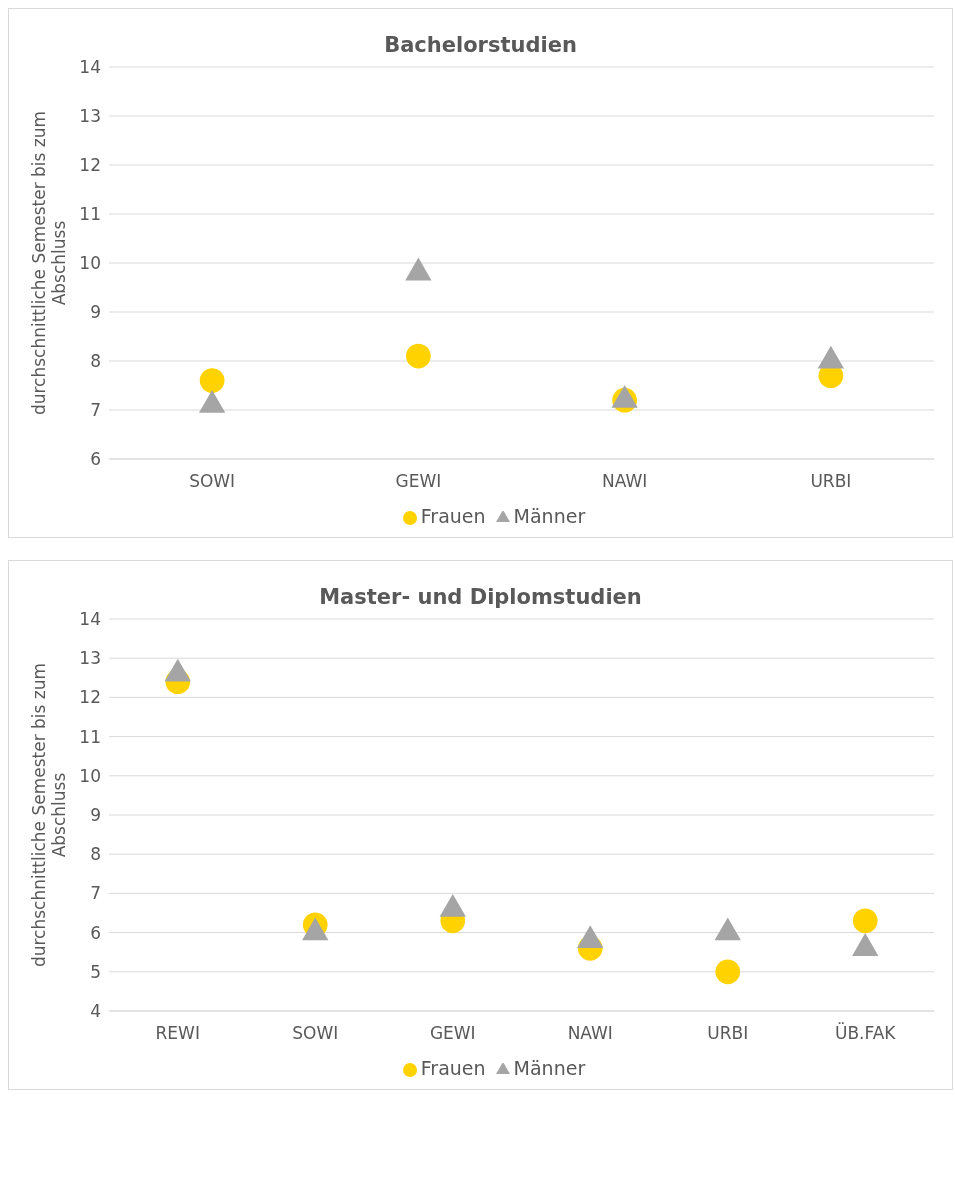 This screenshot has height=1189, width=955. I want to click on x-tick-label: ÜB.FAK, so click(865, 1033).